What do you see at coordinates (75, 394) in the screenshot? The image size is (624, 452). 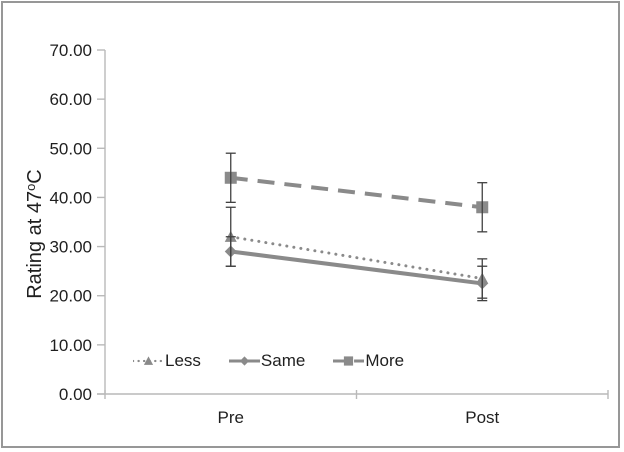 I see `y-tick-label: 0.00` at bounding box center [75, 394].